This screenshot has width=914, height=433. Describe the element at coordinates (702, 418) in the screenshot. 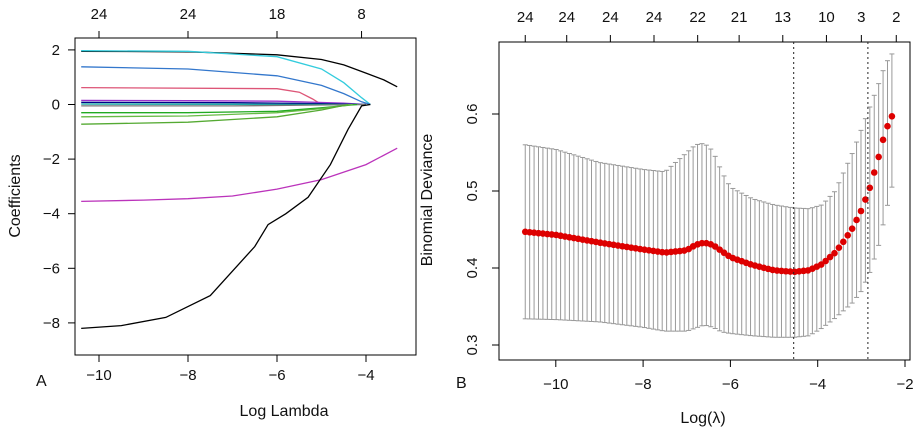

I see `panel-b-x-axis-title: Log(λ)` at that location.